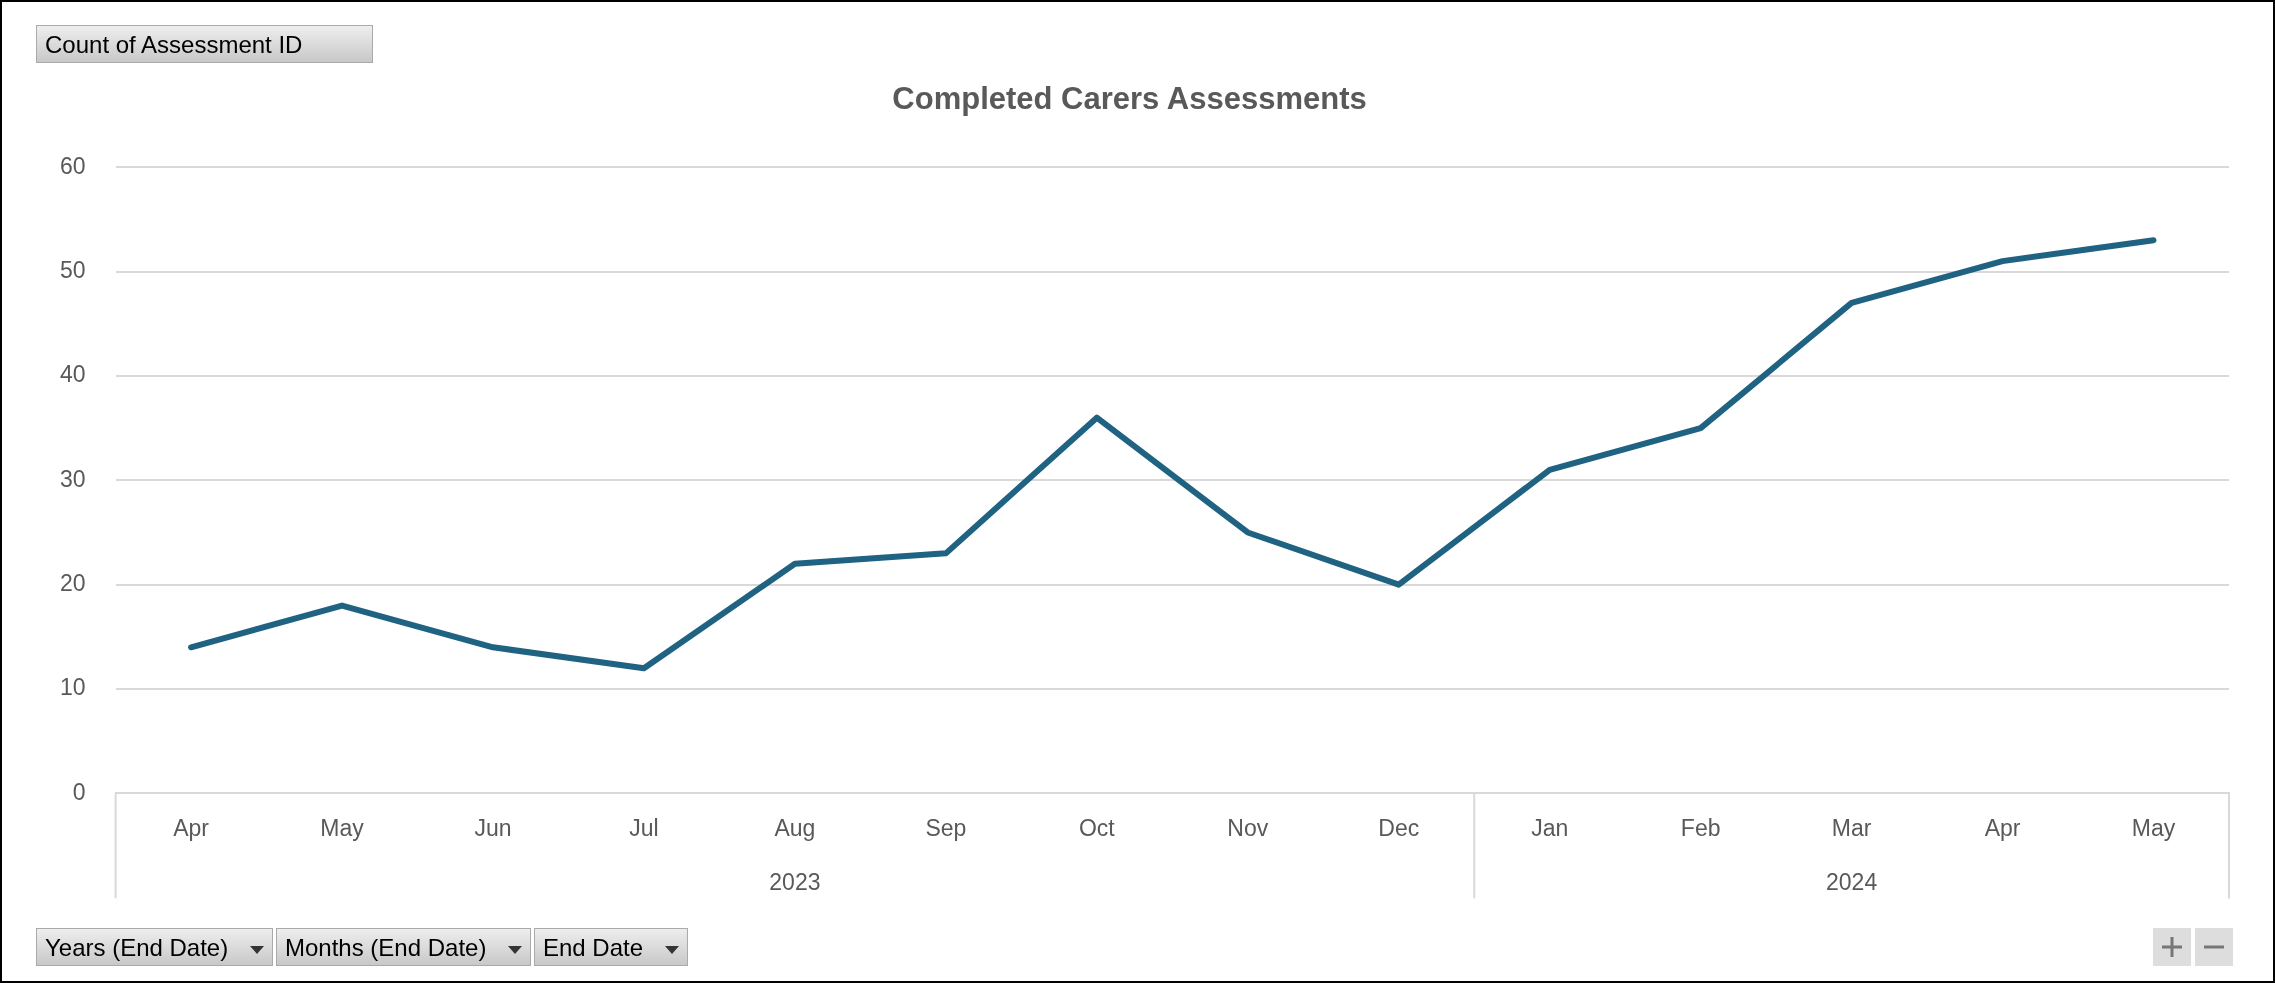 This screenshot has width=2275, height=983. I want to click on text: Count of Assessment ID, so click(204, 44).